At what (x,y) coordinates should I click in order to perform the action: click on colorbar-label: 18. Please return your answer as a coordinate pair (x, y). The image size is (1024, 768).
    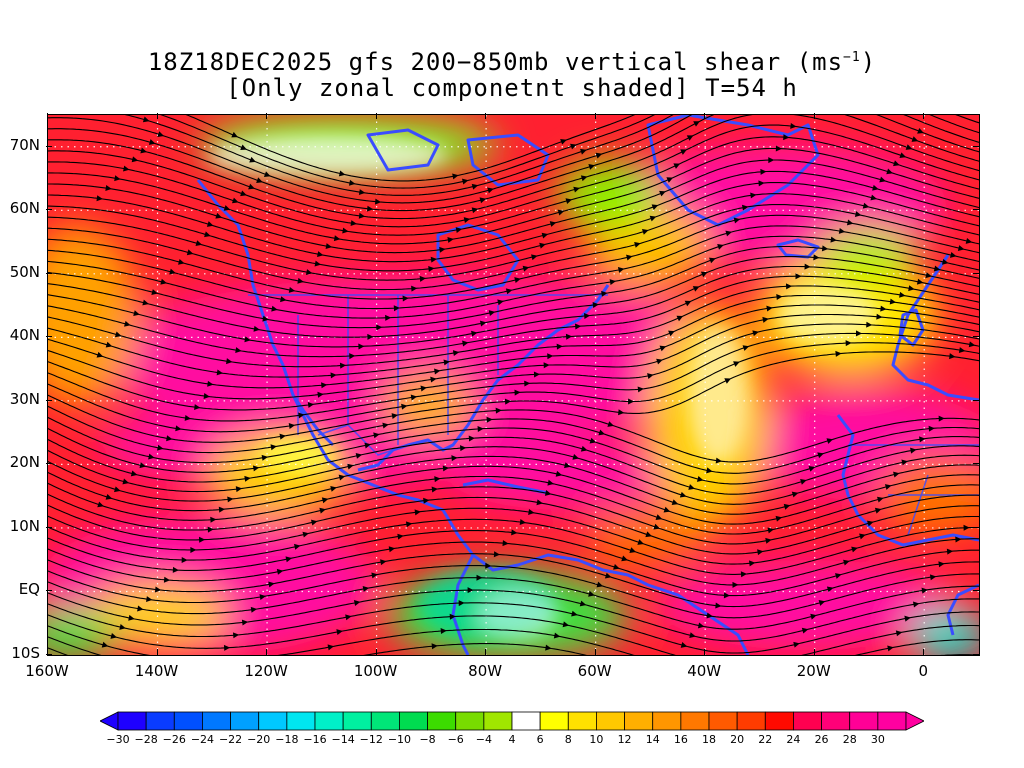
    Looking at the image, I should click on (709, 739).